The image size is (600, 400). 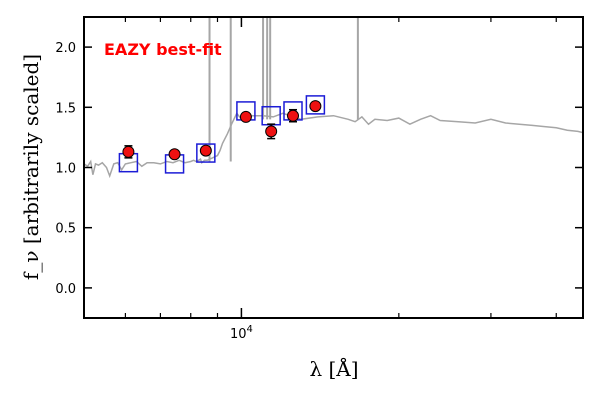 I want to click on y-tick-label: 1.0, so click(x=65, y=169).